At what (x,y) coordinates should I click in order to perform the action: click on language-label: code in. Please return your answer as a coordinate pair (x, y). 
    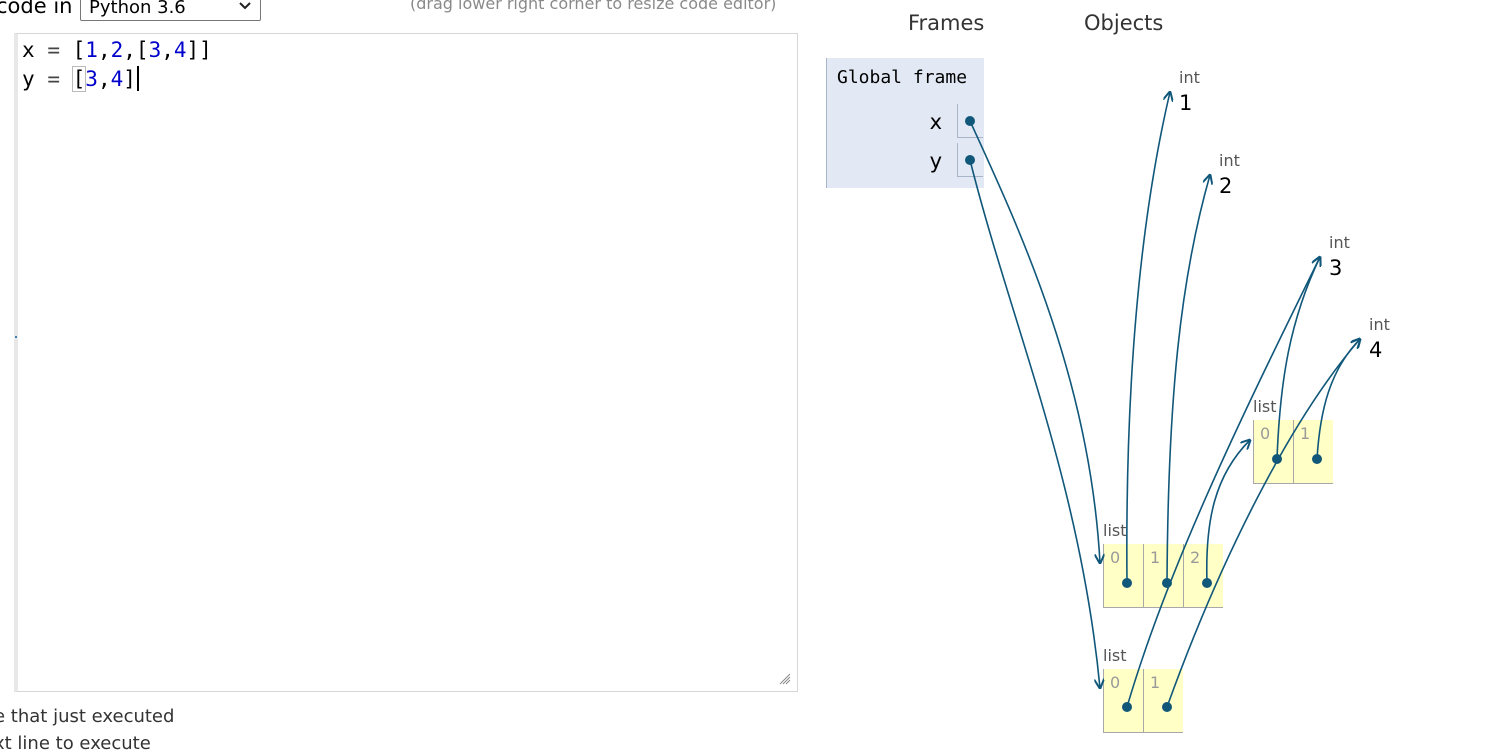
    Looking at the image, I should click on (36, 9).